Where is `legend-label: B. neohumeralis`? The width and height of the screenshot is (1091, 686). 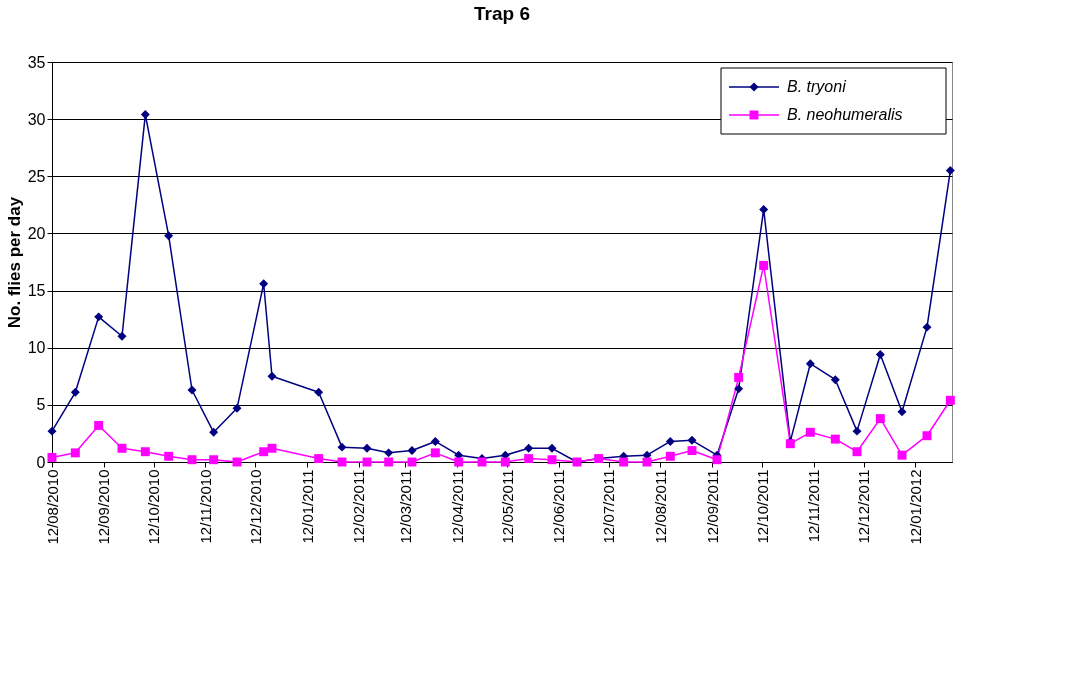 legend-label: B. neohumeralis is located at coordinates (845, 114).